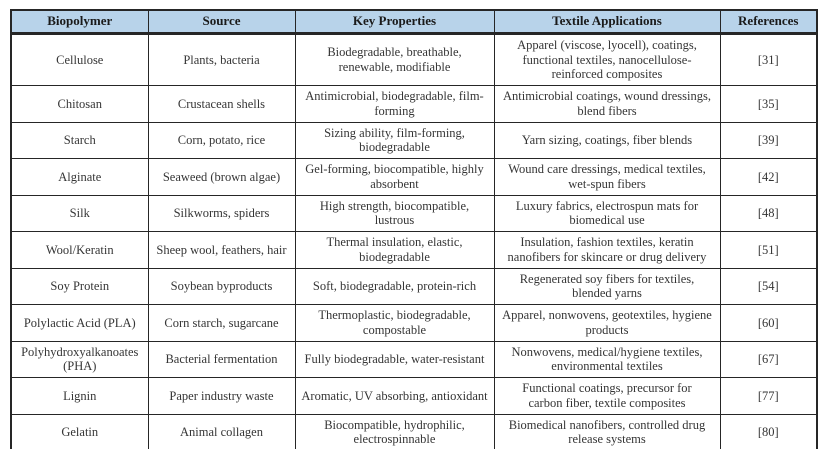 The image size is (825, 449). What do you see at coordinates (221, 59) in the screenshot?
I see `source-cell: Plants, bacteria` at bounding box center [221, 59].